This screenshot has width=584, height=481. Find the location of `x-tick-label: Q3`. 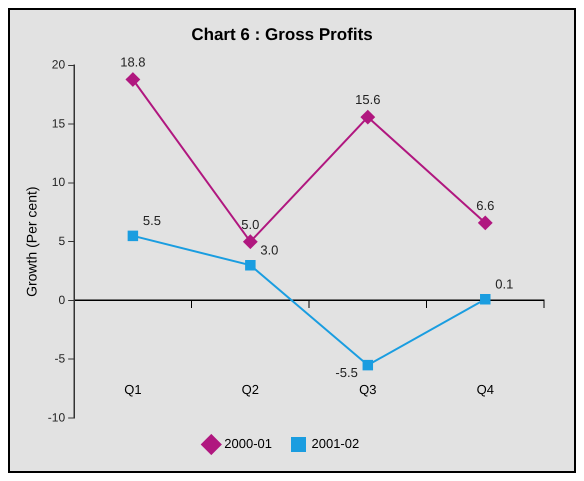

x-tick-label: Q3 is located at coordinates (367, 389).